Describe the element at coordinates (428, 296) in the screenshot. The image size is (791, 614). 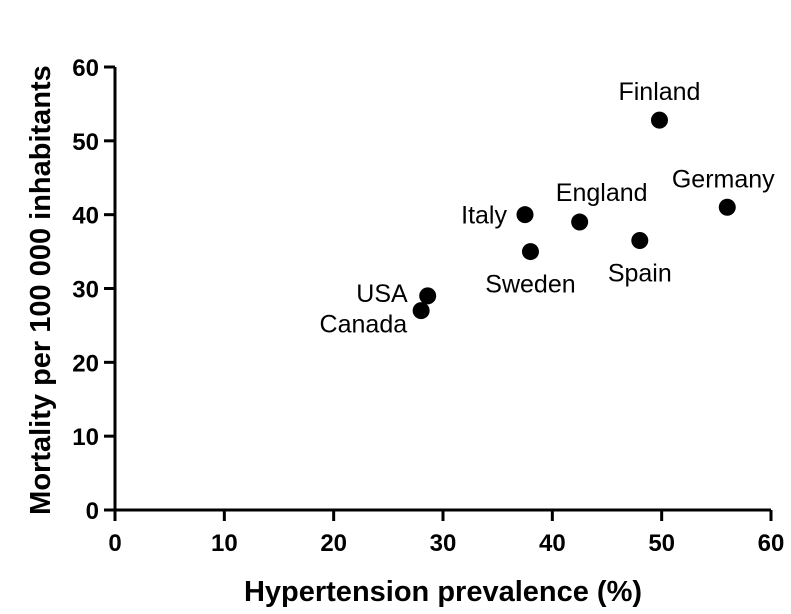
I see `data-point-usa` at that location.